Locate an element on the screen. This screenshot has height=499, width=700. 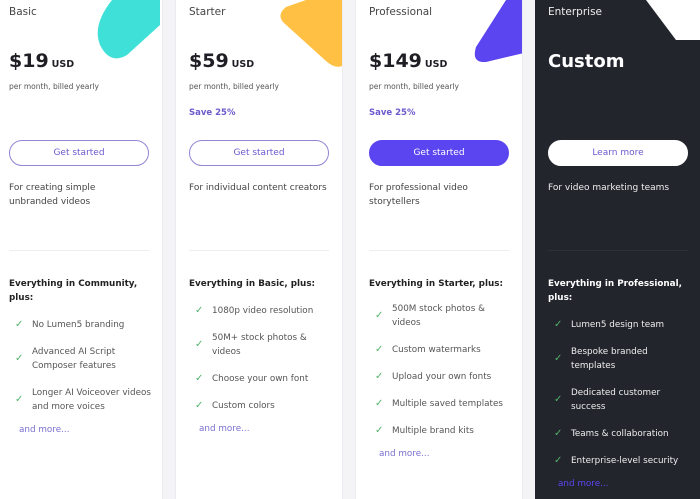
feature-item: ✓ 50M+ stock photos & videos is located at coordinates (251, 345).